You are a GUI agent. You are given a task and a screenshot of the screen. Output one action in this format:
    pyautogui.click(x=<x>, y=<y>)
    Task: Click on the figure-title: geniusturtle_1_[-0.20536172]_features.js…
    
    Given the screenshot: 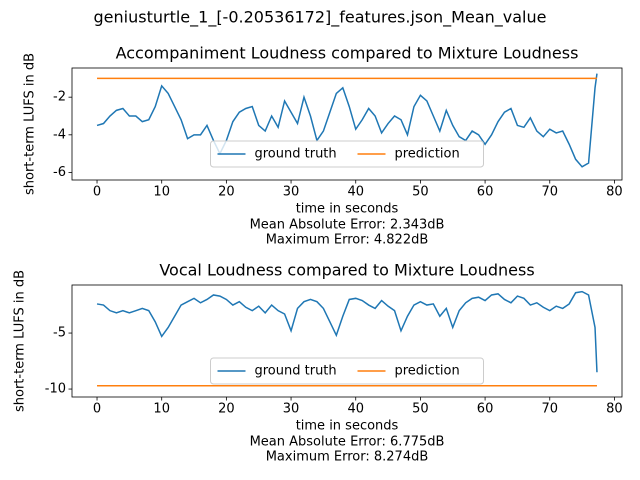 What is the action you would take?
    pyautogui.click(x=320, y=18)
    